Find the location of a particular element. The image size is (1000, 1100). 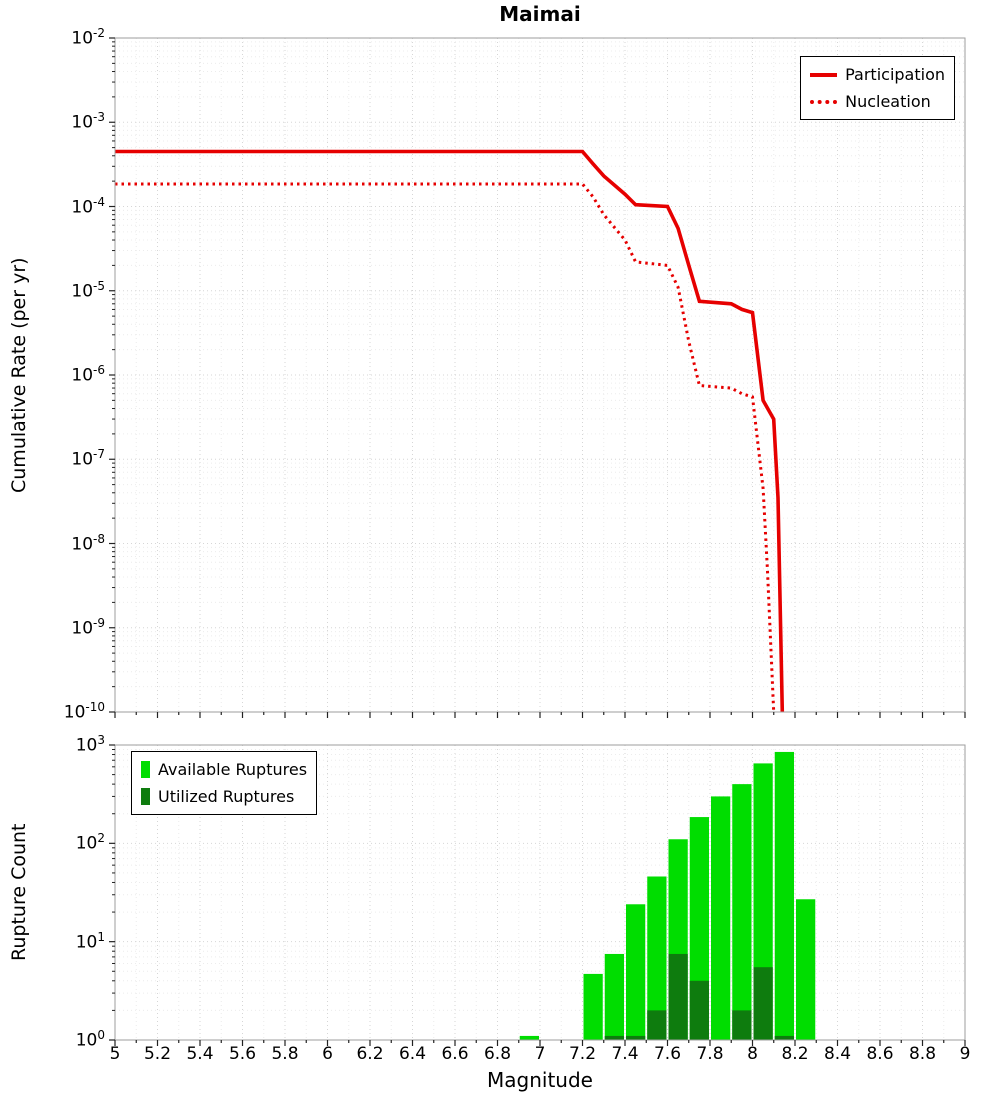

x-tick-label: 7.8 is located at coordinates (710, 1054).